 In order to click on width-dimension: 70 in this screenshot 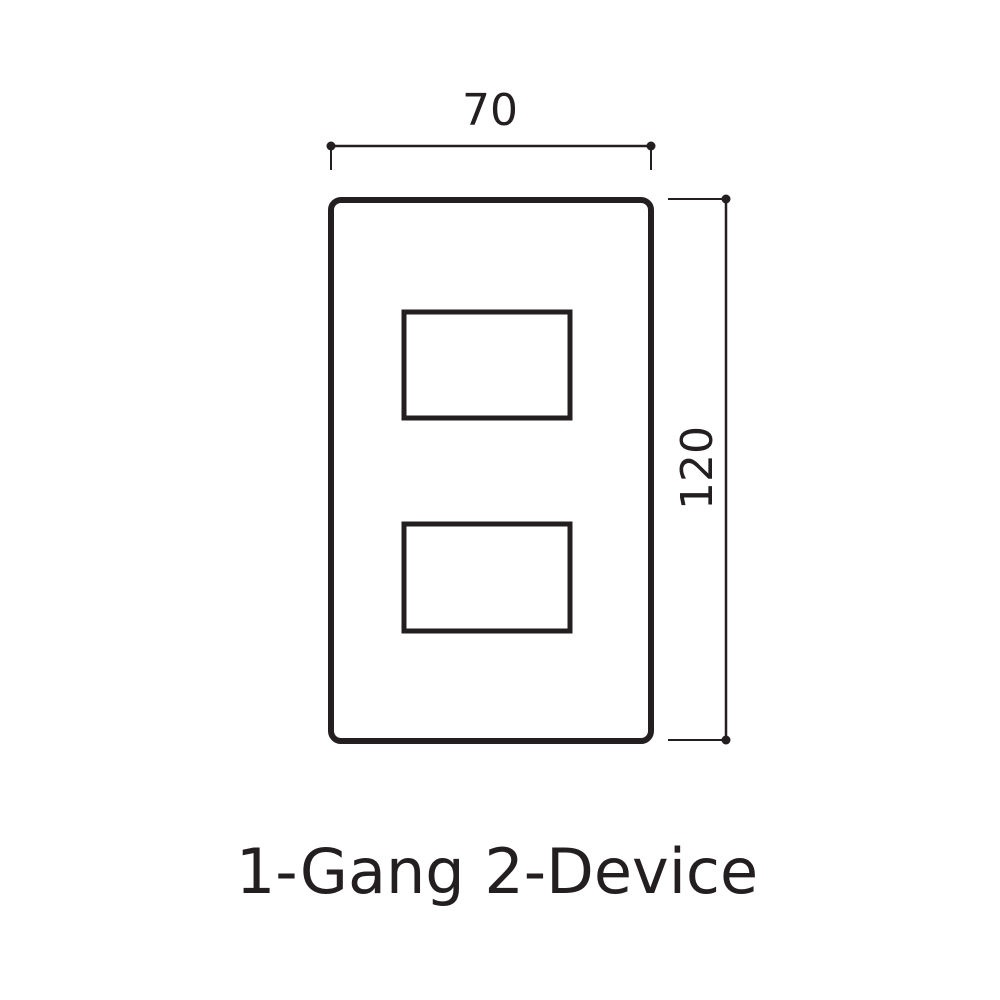, I will do `click(491, 127)`.